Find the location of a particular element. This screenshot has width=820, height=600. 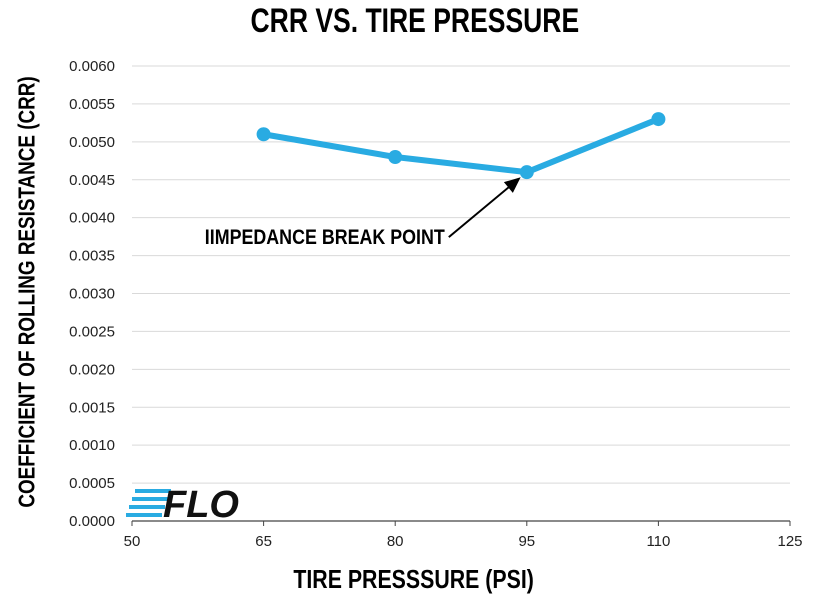

y-tick-label: 0.0050 is located at coordinates (92, 142).